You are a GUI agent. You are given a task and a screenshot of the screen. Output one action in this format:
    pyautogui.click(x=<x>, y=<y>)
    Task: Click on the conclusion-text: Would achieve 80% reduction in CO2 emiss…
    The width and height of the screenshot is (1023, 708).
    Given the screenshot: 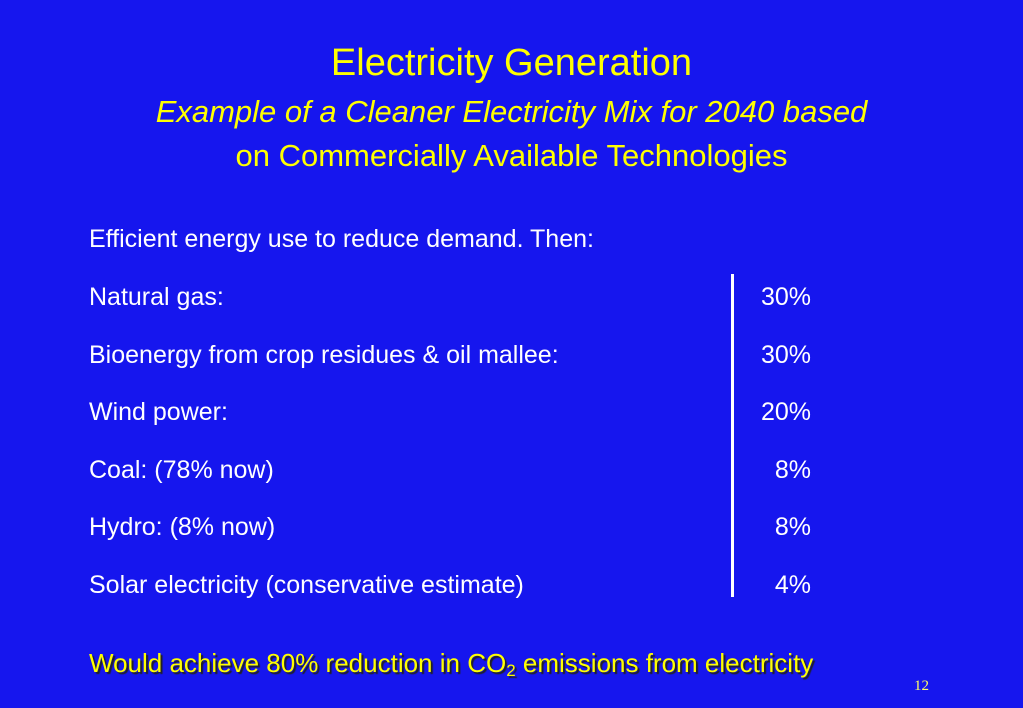 What is the action you would take?
    pyautogui.click(x=451, y=663)
    